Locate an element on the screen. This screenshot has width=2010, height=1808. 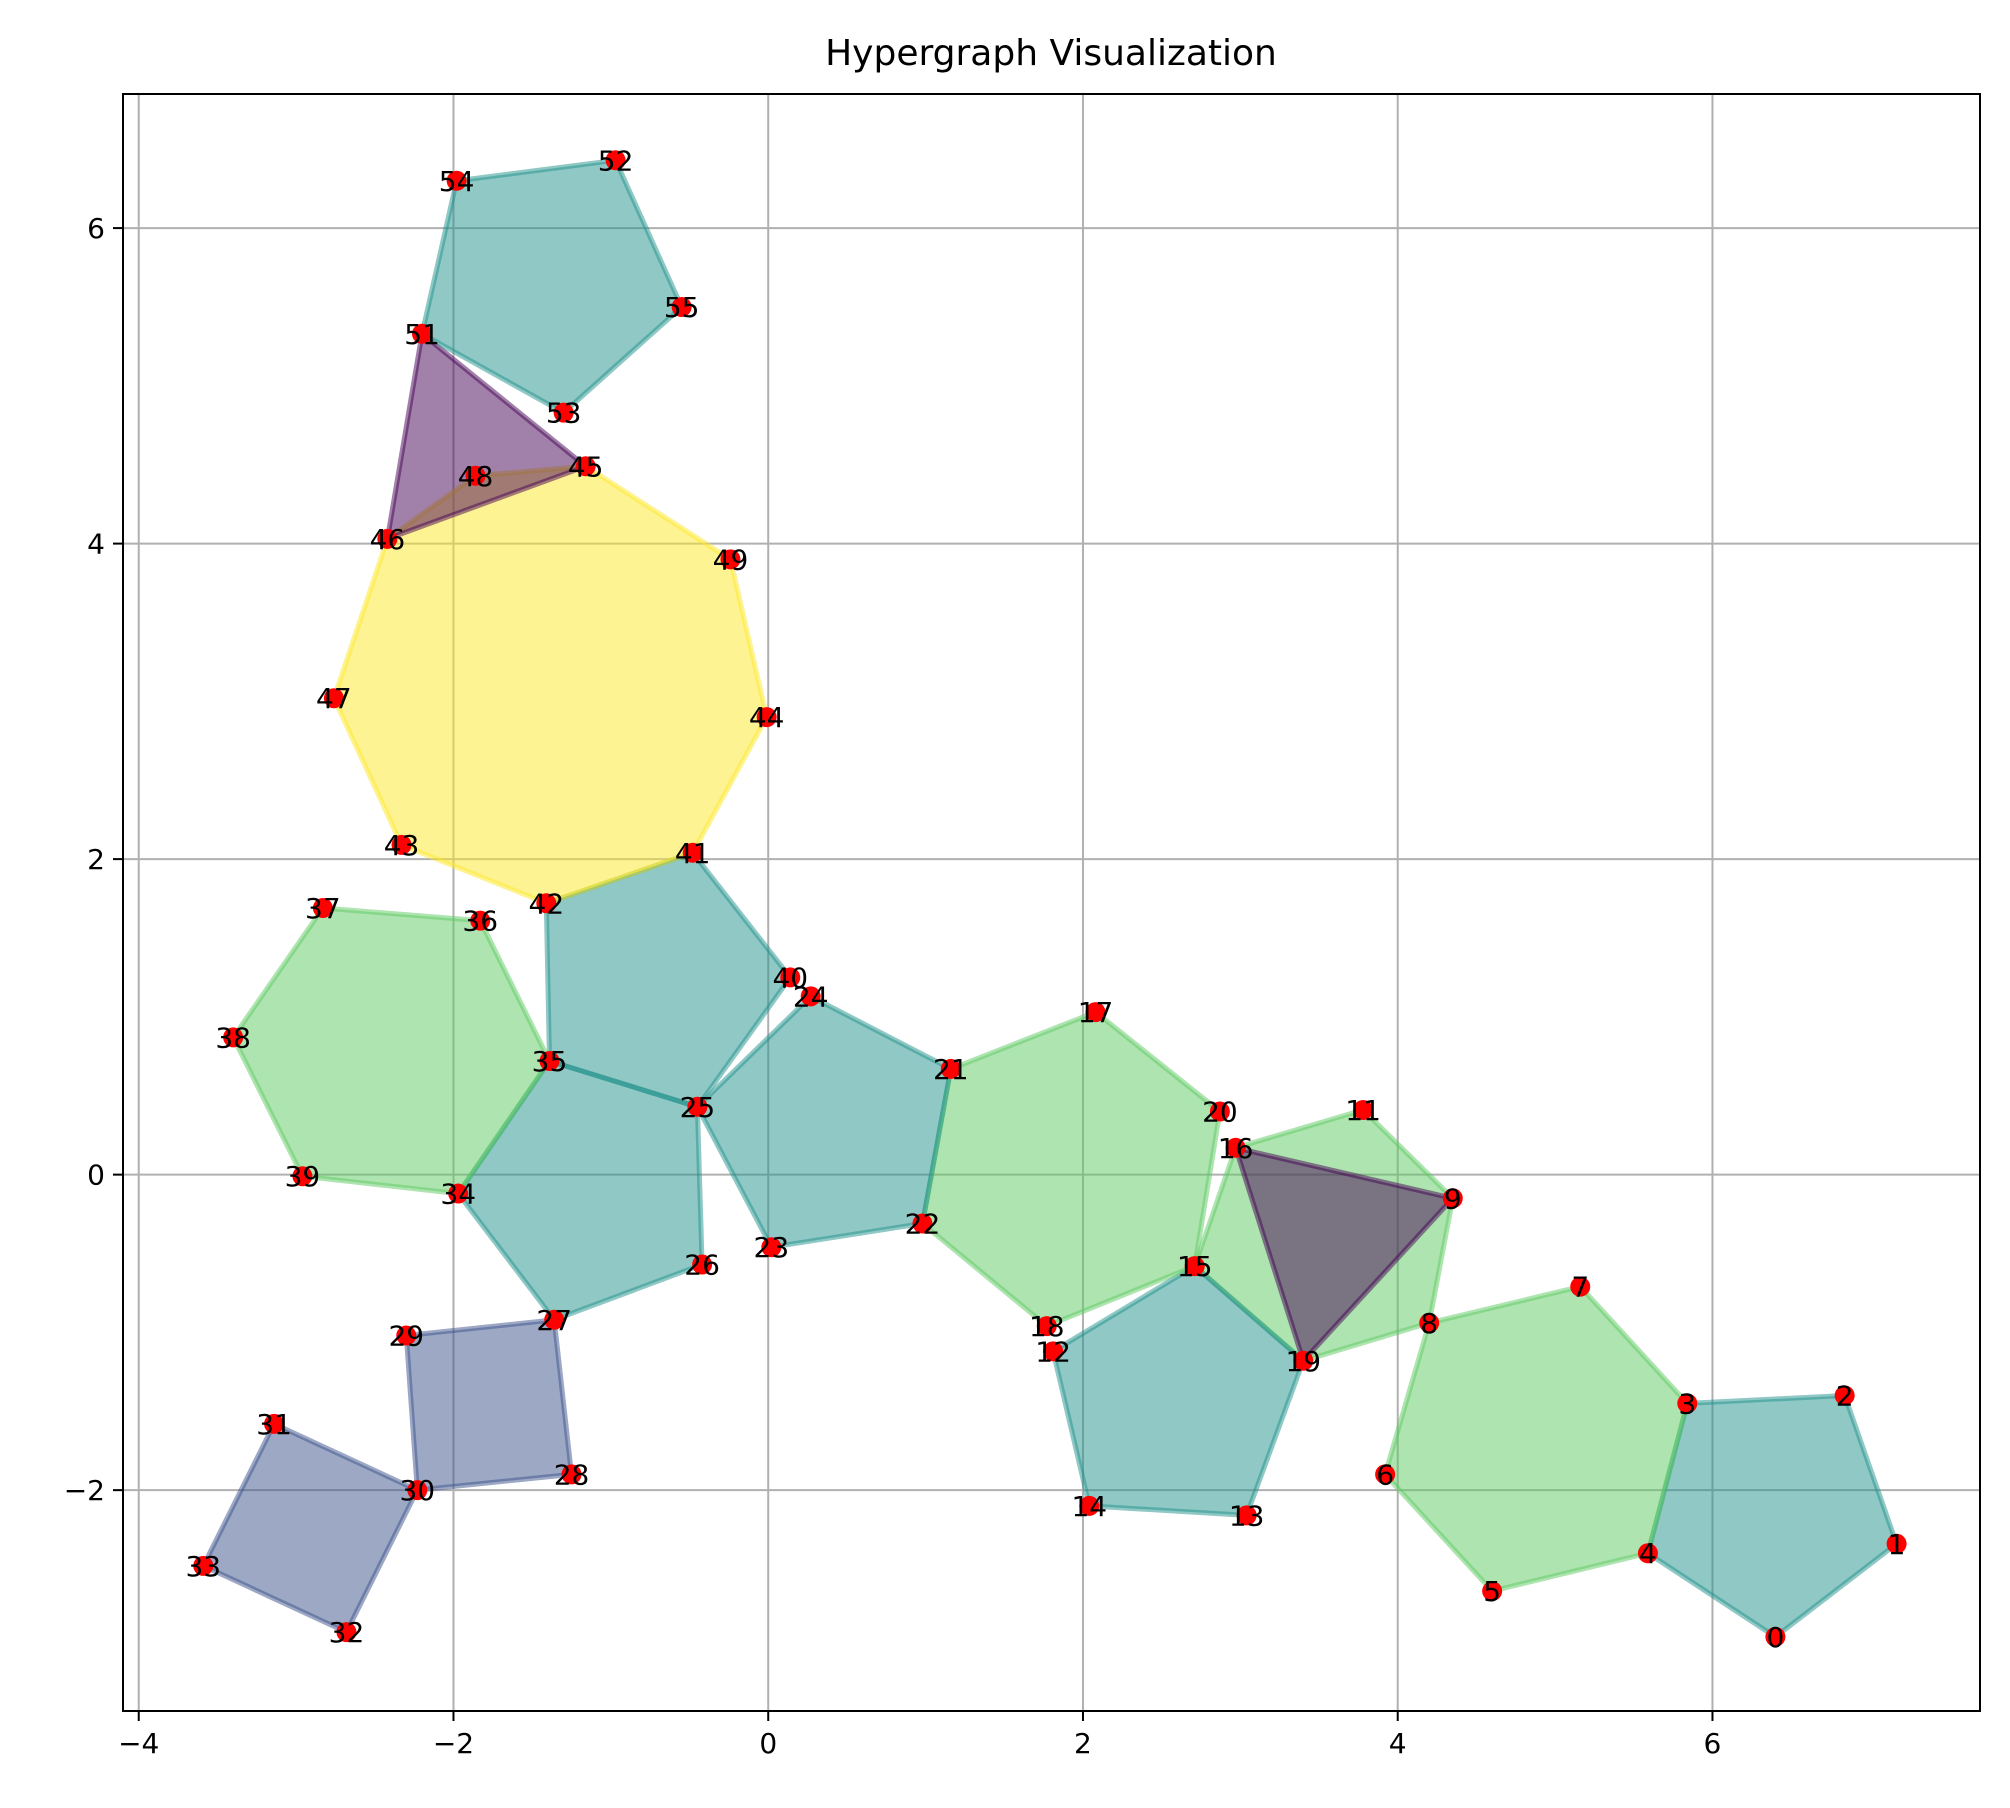
node-label: 13 is located at coordinates (1247, 1515).